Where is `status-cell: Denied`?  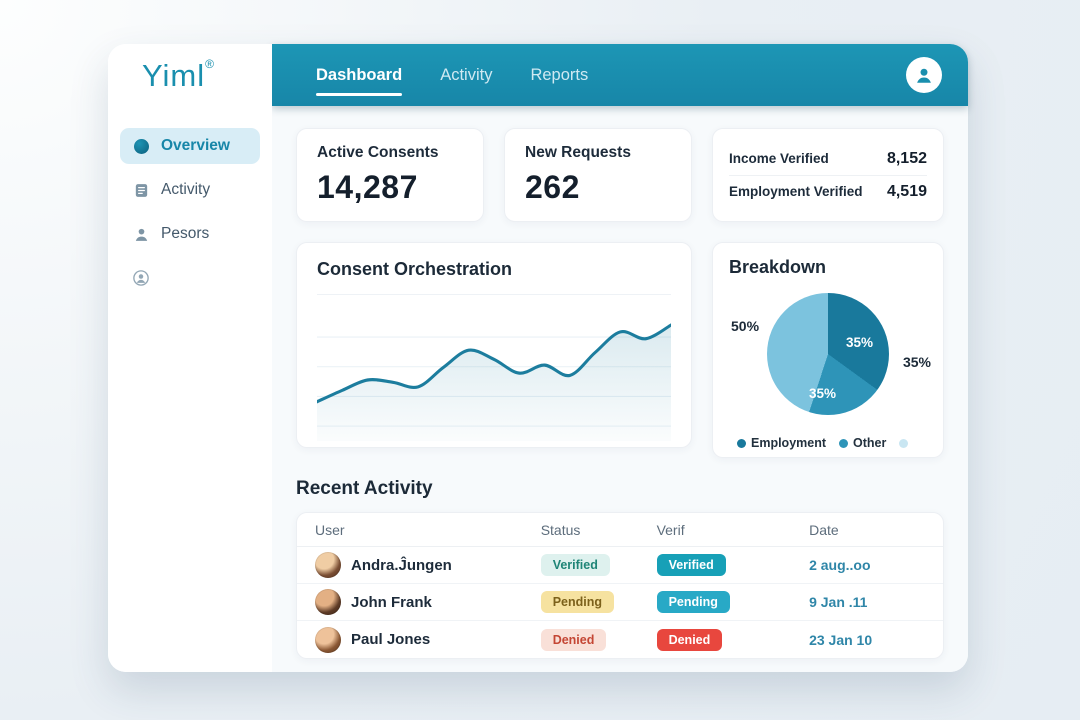 status-cell: Denied is located at coordinates (598, 639).